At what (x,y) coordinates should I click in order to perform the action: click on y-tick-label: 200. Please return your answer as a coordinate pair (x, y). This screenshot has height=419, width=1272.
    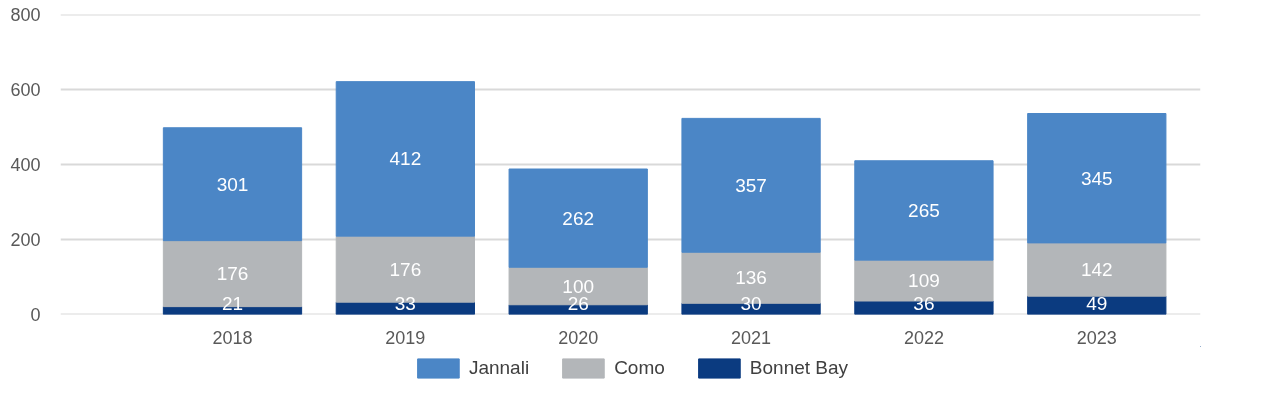
    Looking at the image, I should click on (25, 240).